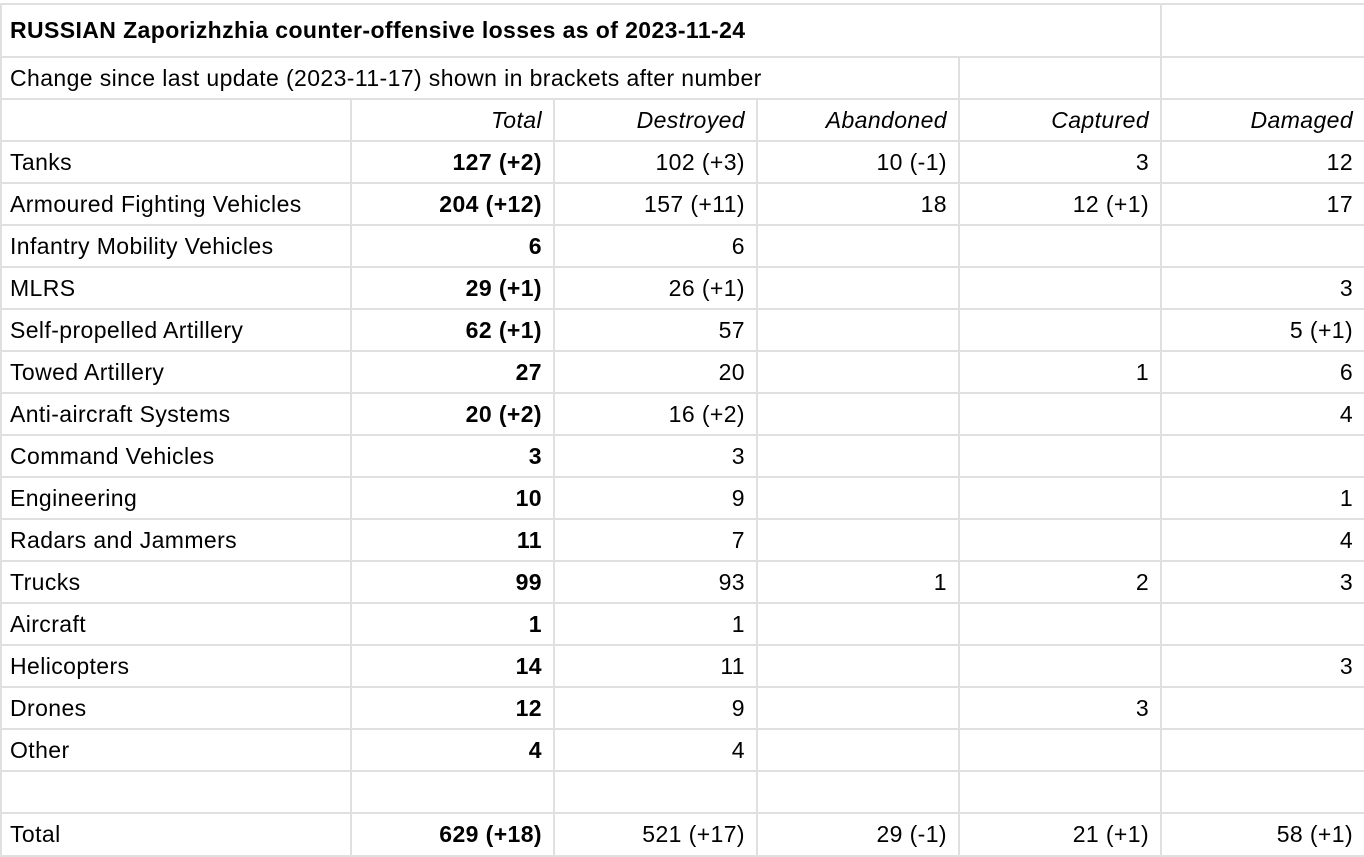 Image resolution: width=1364 pixels, height=857 pixels. Describe the element at coordinates (453, 709) in the screenshot. I see `total-cell: 12` at that location.